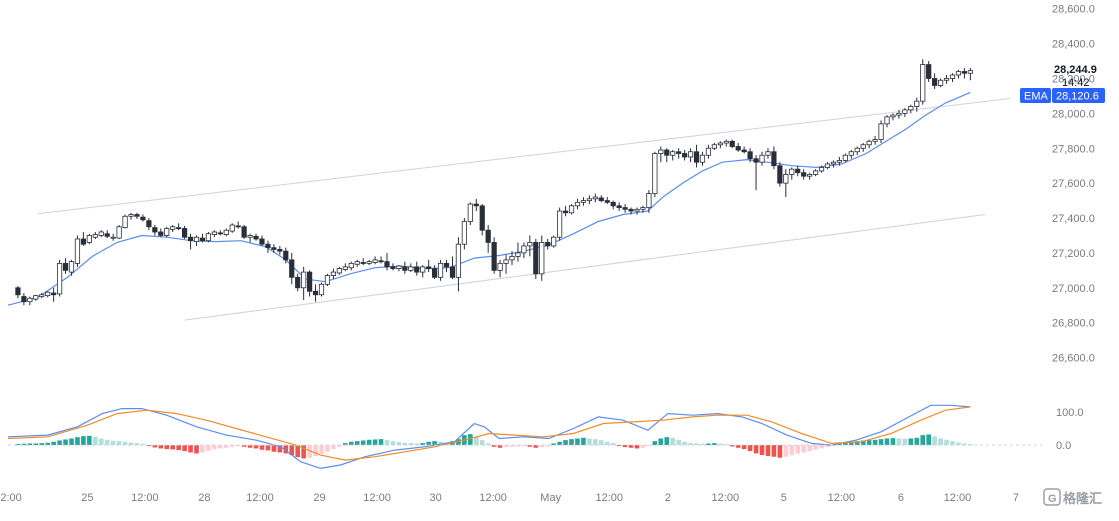 This screenshot has height=521, width=1119. Describe the element at coordinates (549, 433) in the screenshot. I see `macd-histogram: 0.0 100.0` at that location.